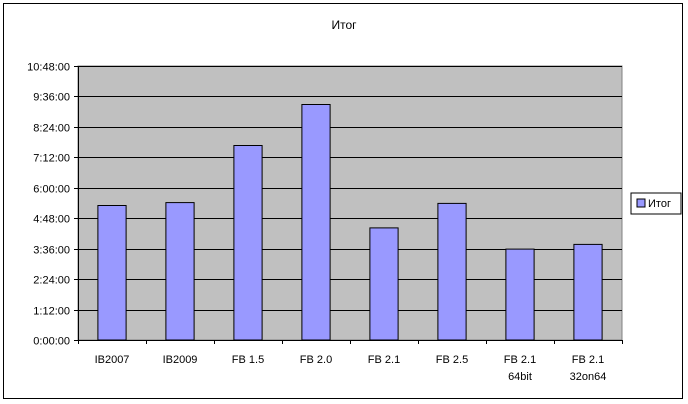 This screenshot has width=688, height=404. I want to click on legend-label: Итог, so click(659, 204).